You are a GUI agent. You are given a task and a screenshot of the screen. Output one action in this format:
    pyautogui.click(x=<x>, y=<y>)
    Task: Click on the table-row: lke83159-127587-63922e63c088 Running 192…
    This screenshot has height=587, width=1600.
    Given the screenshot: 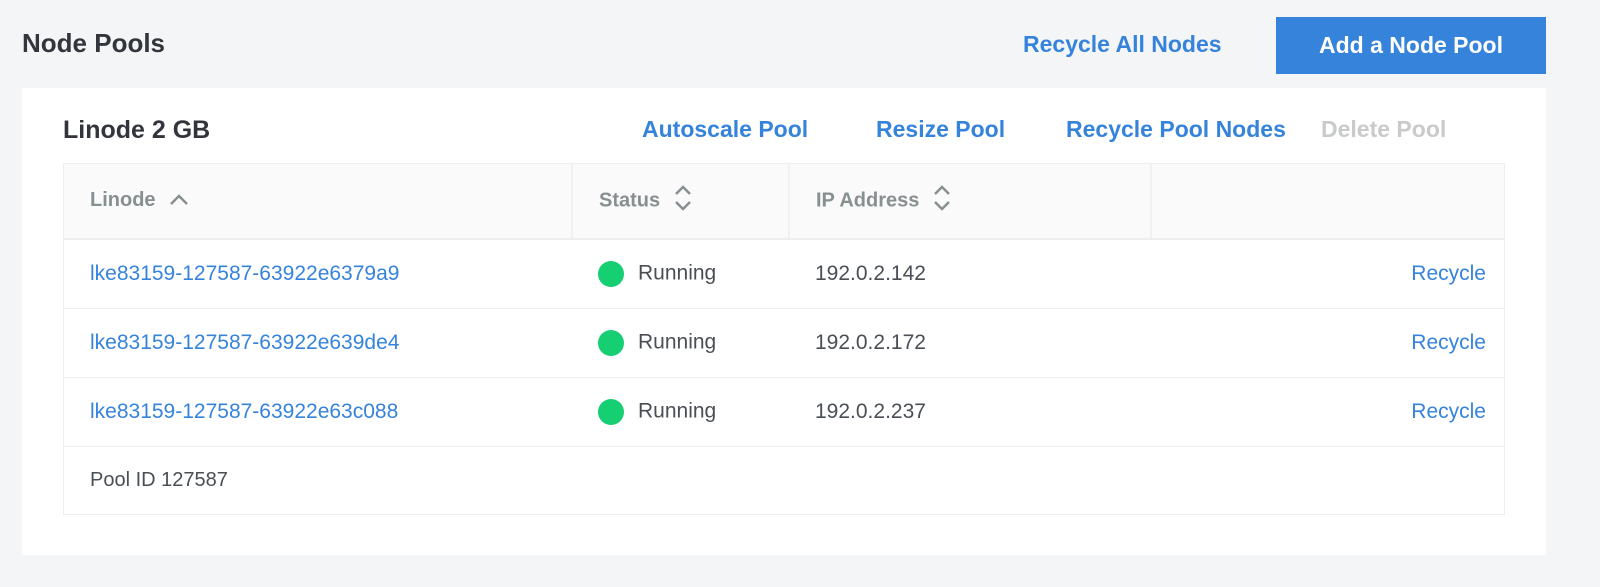 What is the action you would take?
    pyautogui.click(x=784, y=412)
    